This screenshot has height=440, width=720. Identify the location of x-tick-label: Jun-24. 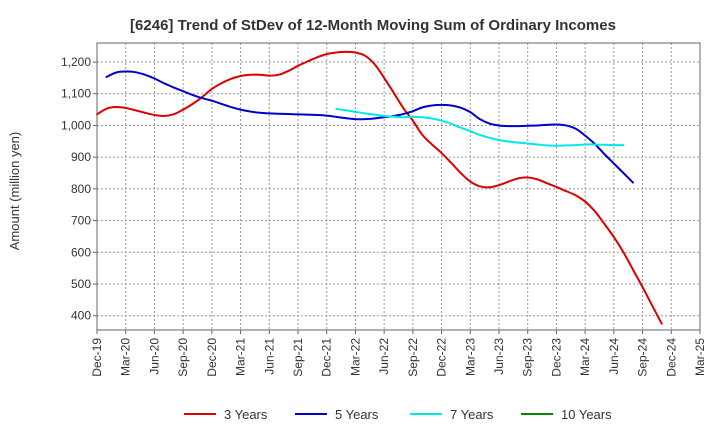
(614, 356).